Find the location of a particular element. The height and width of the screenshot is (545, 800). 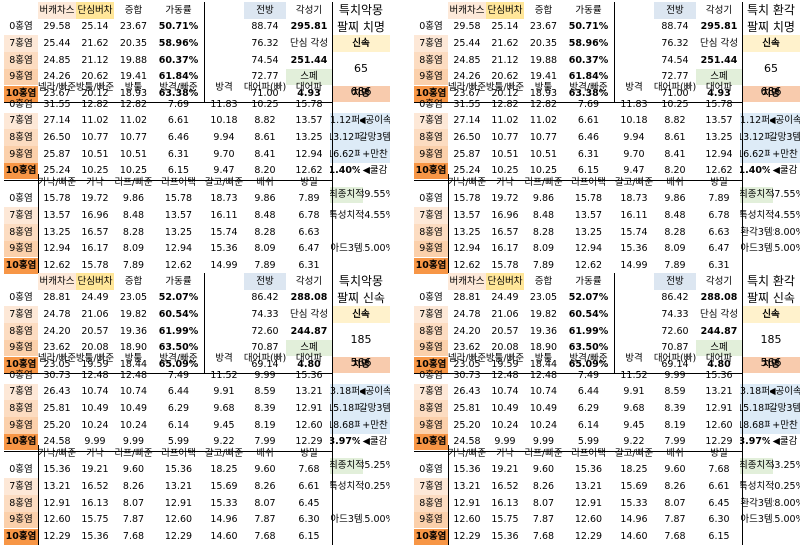

table-cell: 9.60 is located at coordinates (675, 470).